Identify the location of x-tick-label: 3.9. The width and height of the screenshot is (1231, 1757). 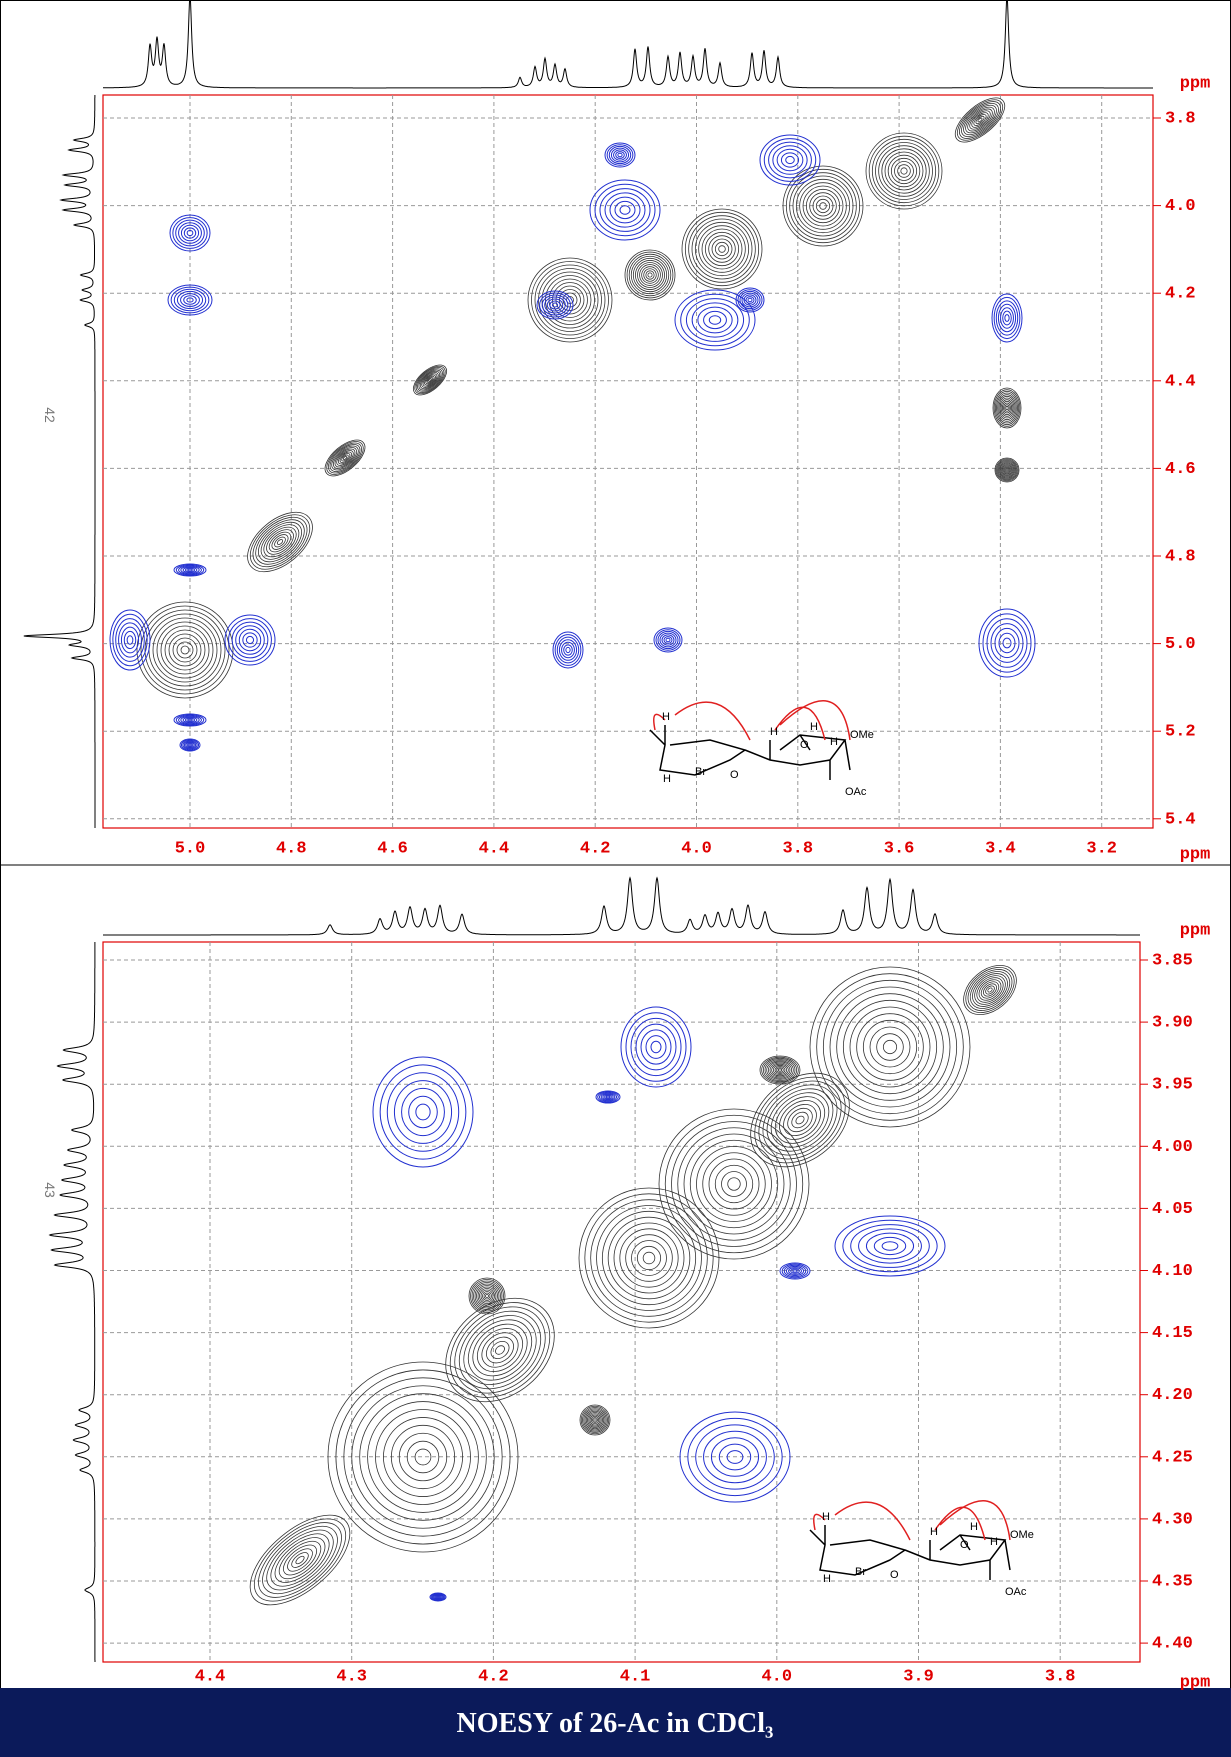
(918, 1676).